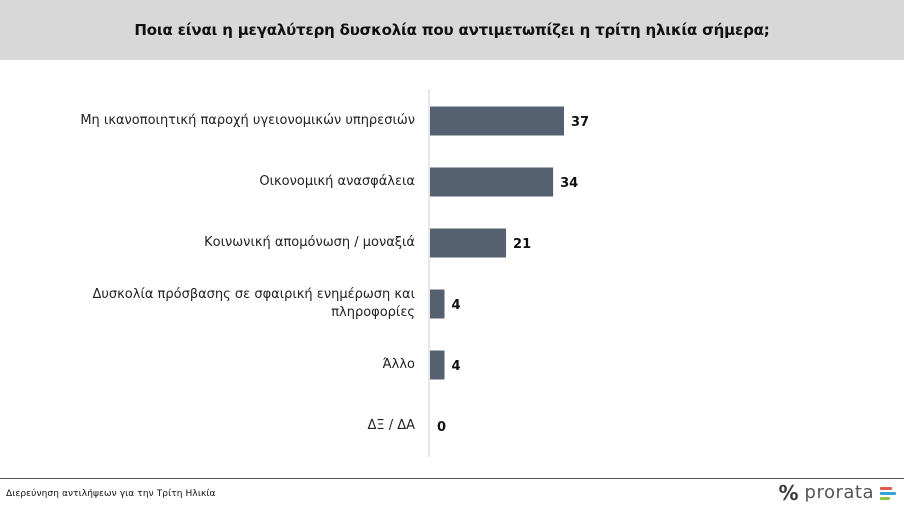  What do you see at coordinates (522, 244) in the screenshot?
I see `data-label: 21` at bounding box center [522, 244].